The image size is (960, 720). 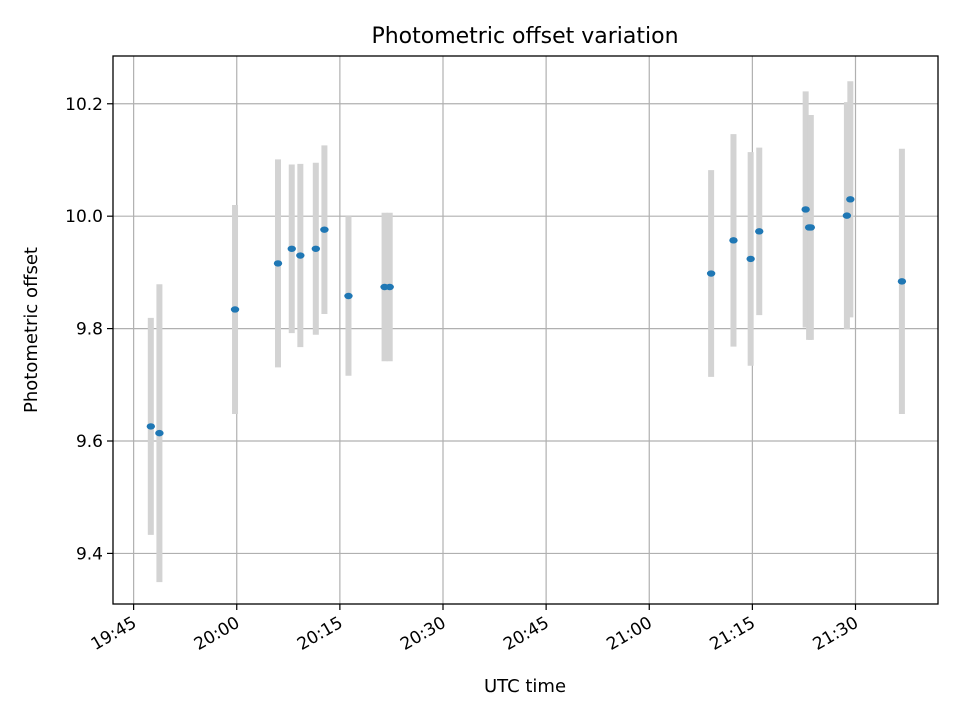 What do you see at coordinates (89, 442) in the screenshot?
I see `y-tick-label: 9.6` at bounding box center [89, 442].